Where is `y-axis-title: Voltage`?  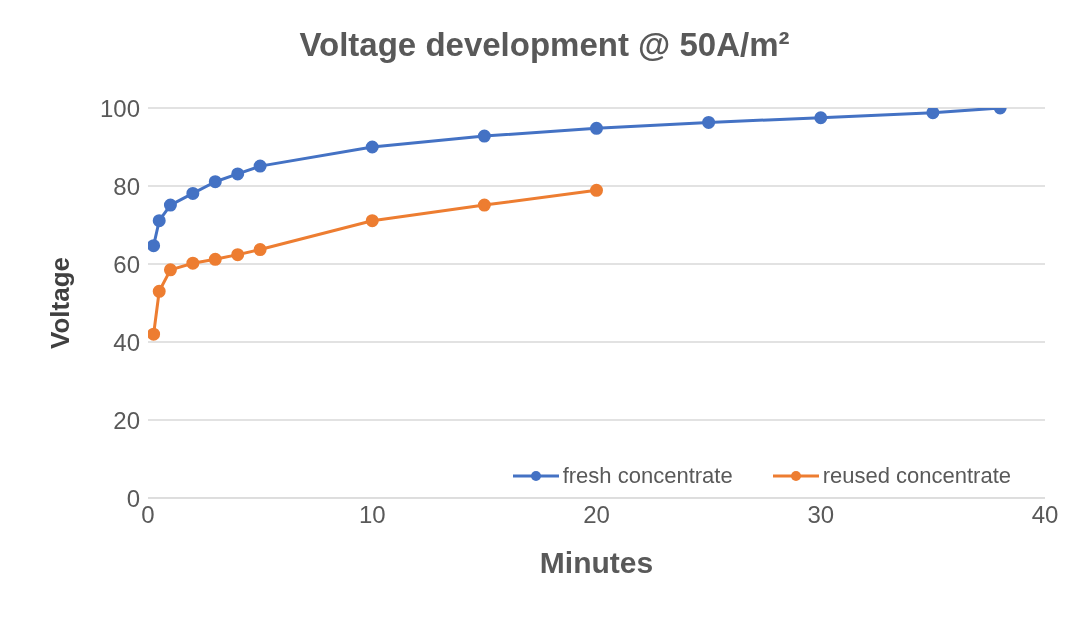
y-axis-title: Voltage is located at coordinates (60, 303).